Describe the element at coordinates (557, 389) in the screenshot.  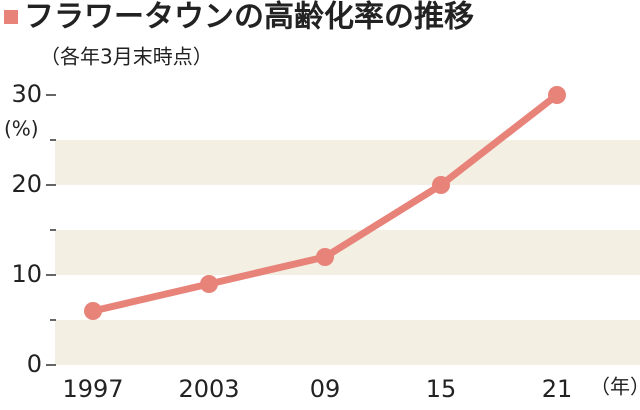
I see `x-tick-label: 21` at that location.